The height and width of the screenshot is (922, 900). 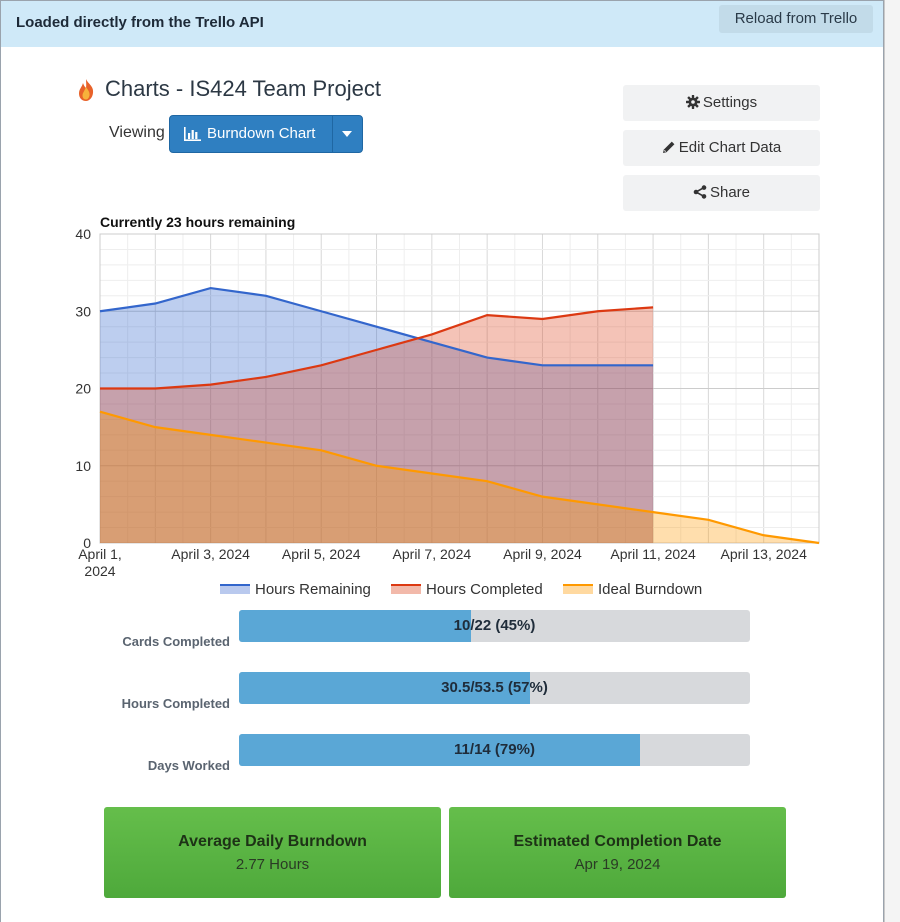 I want to click on pencil-icon, so click(x=668, y=147).